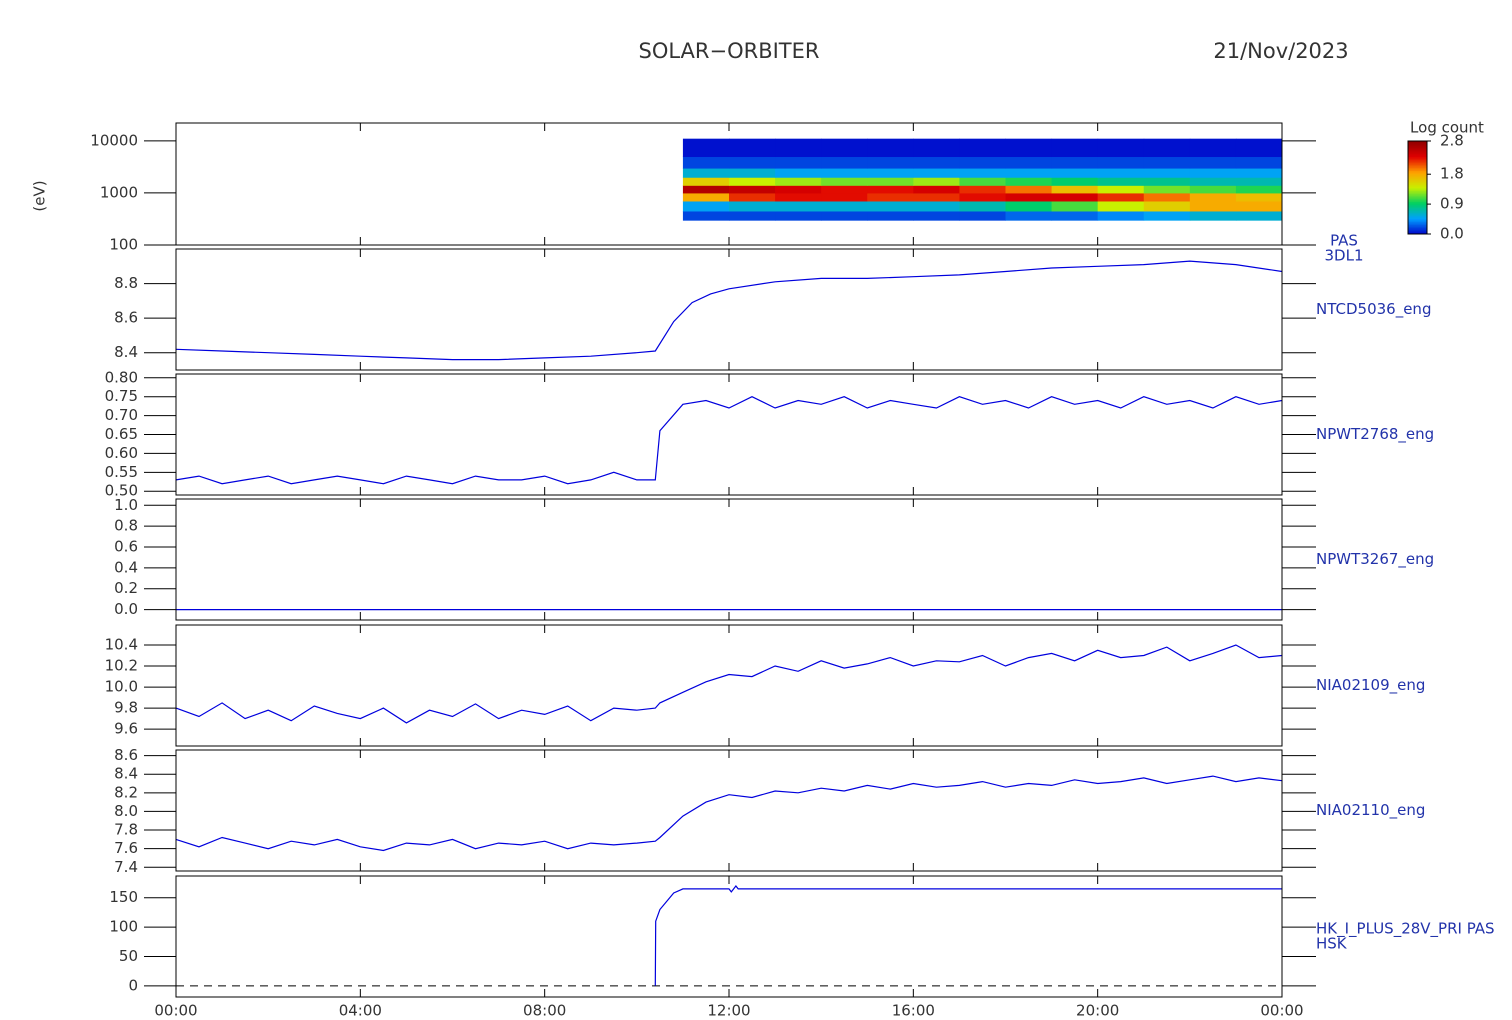  Describe the element at coordinates (126, 830) in the screenshot. I see `y-tick-label: 7.8` at that location.